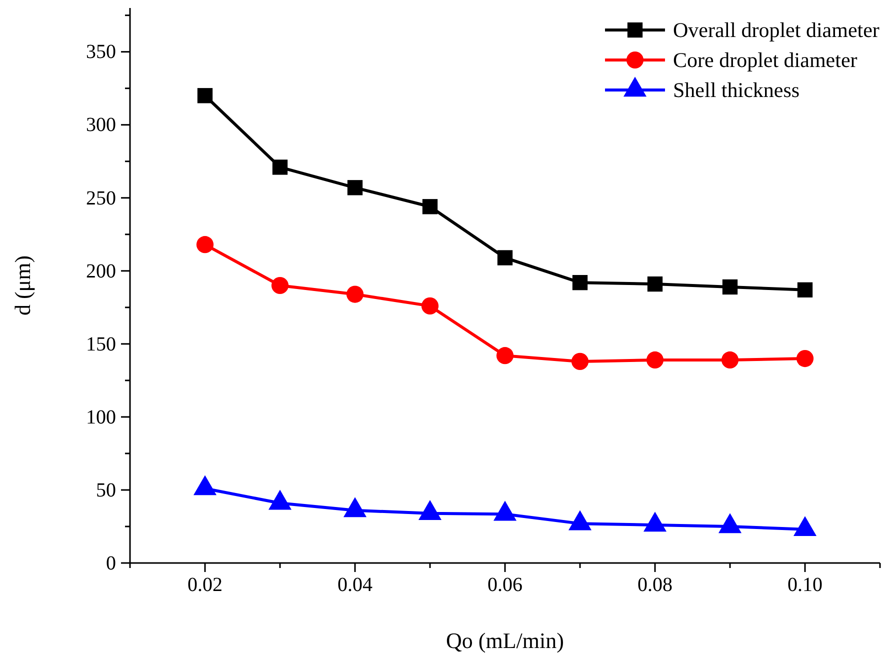 The width and height of the screenshot is (887, 661). I want to click on x-axis-title: Qo (mL/min), so click(505, 640).